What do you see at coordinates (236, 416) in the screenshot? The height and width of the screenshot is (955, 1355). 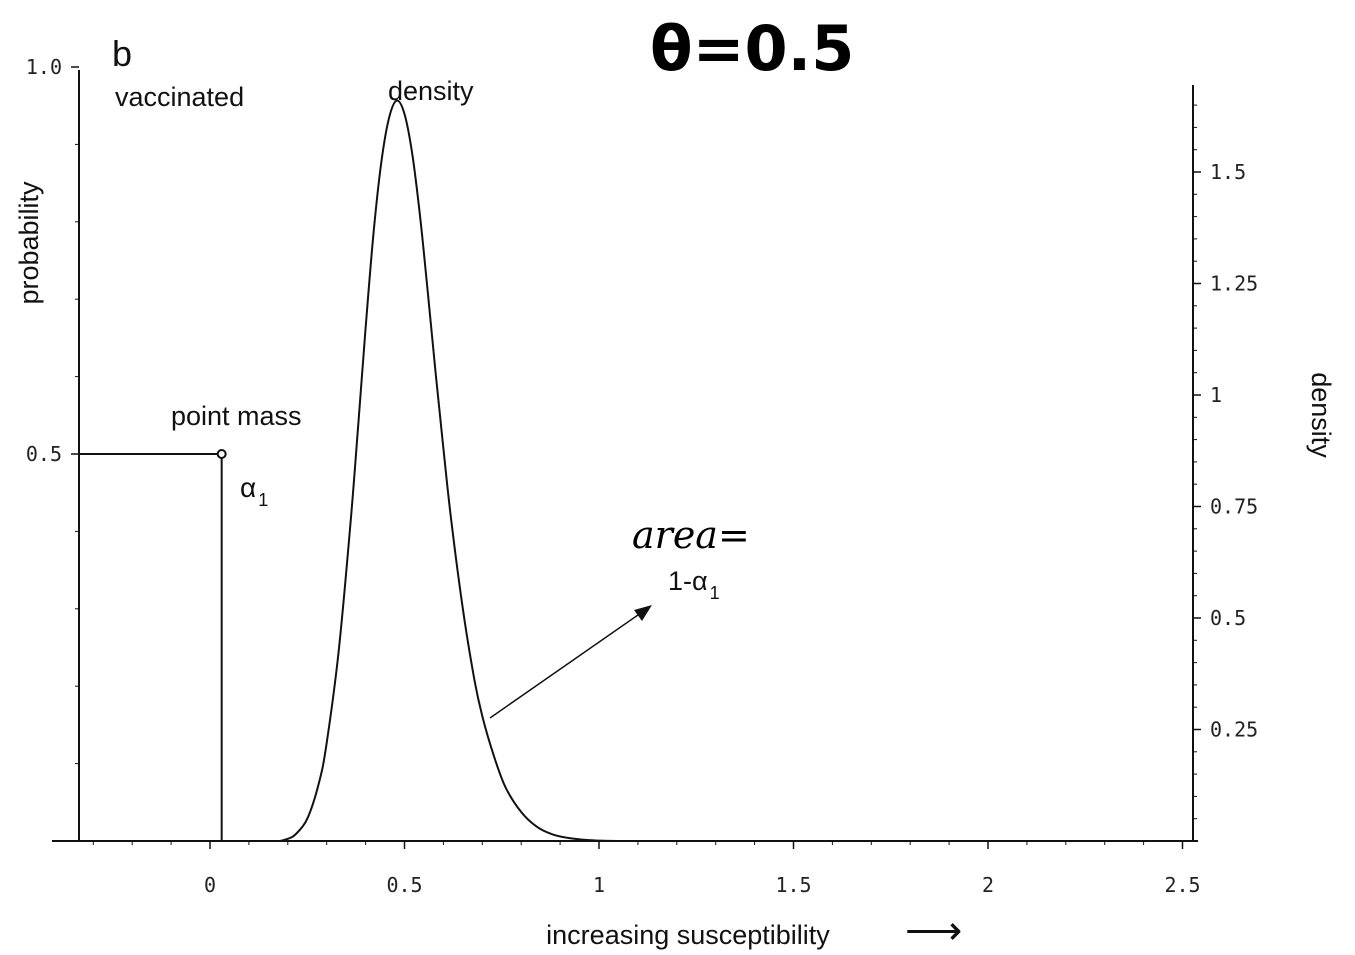 I see `point-mass-label: point mass` at bounding box center [236, 416].